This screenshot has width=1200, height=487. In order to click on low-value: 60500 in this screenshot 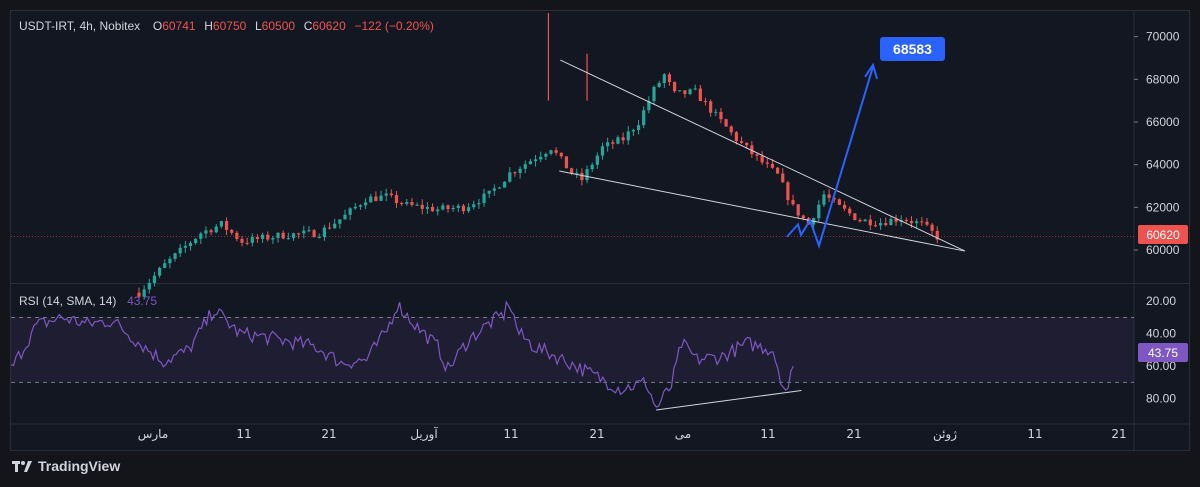, I will do `click(278, 26)`.